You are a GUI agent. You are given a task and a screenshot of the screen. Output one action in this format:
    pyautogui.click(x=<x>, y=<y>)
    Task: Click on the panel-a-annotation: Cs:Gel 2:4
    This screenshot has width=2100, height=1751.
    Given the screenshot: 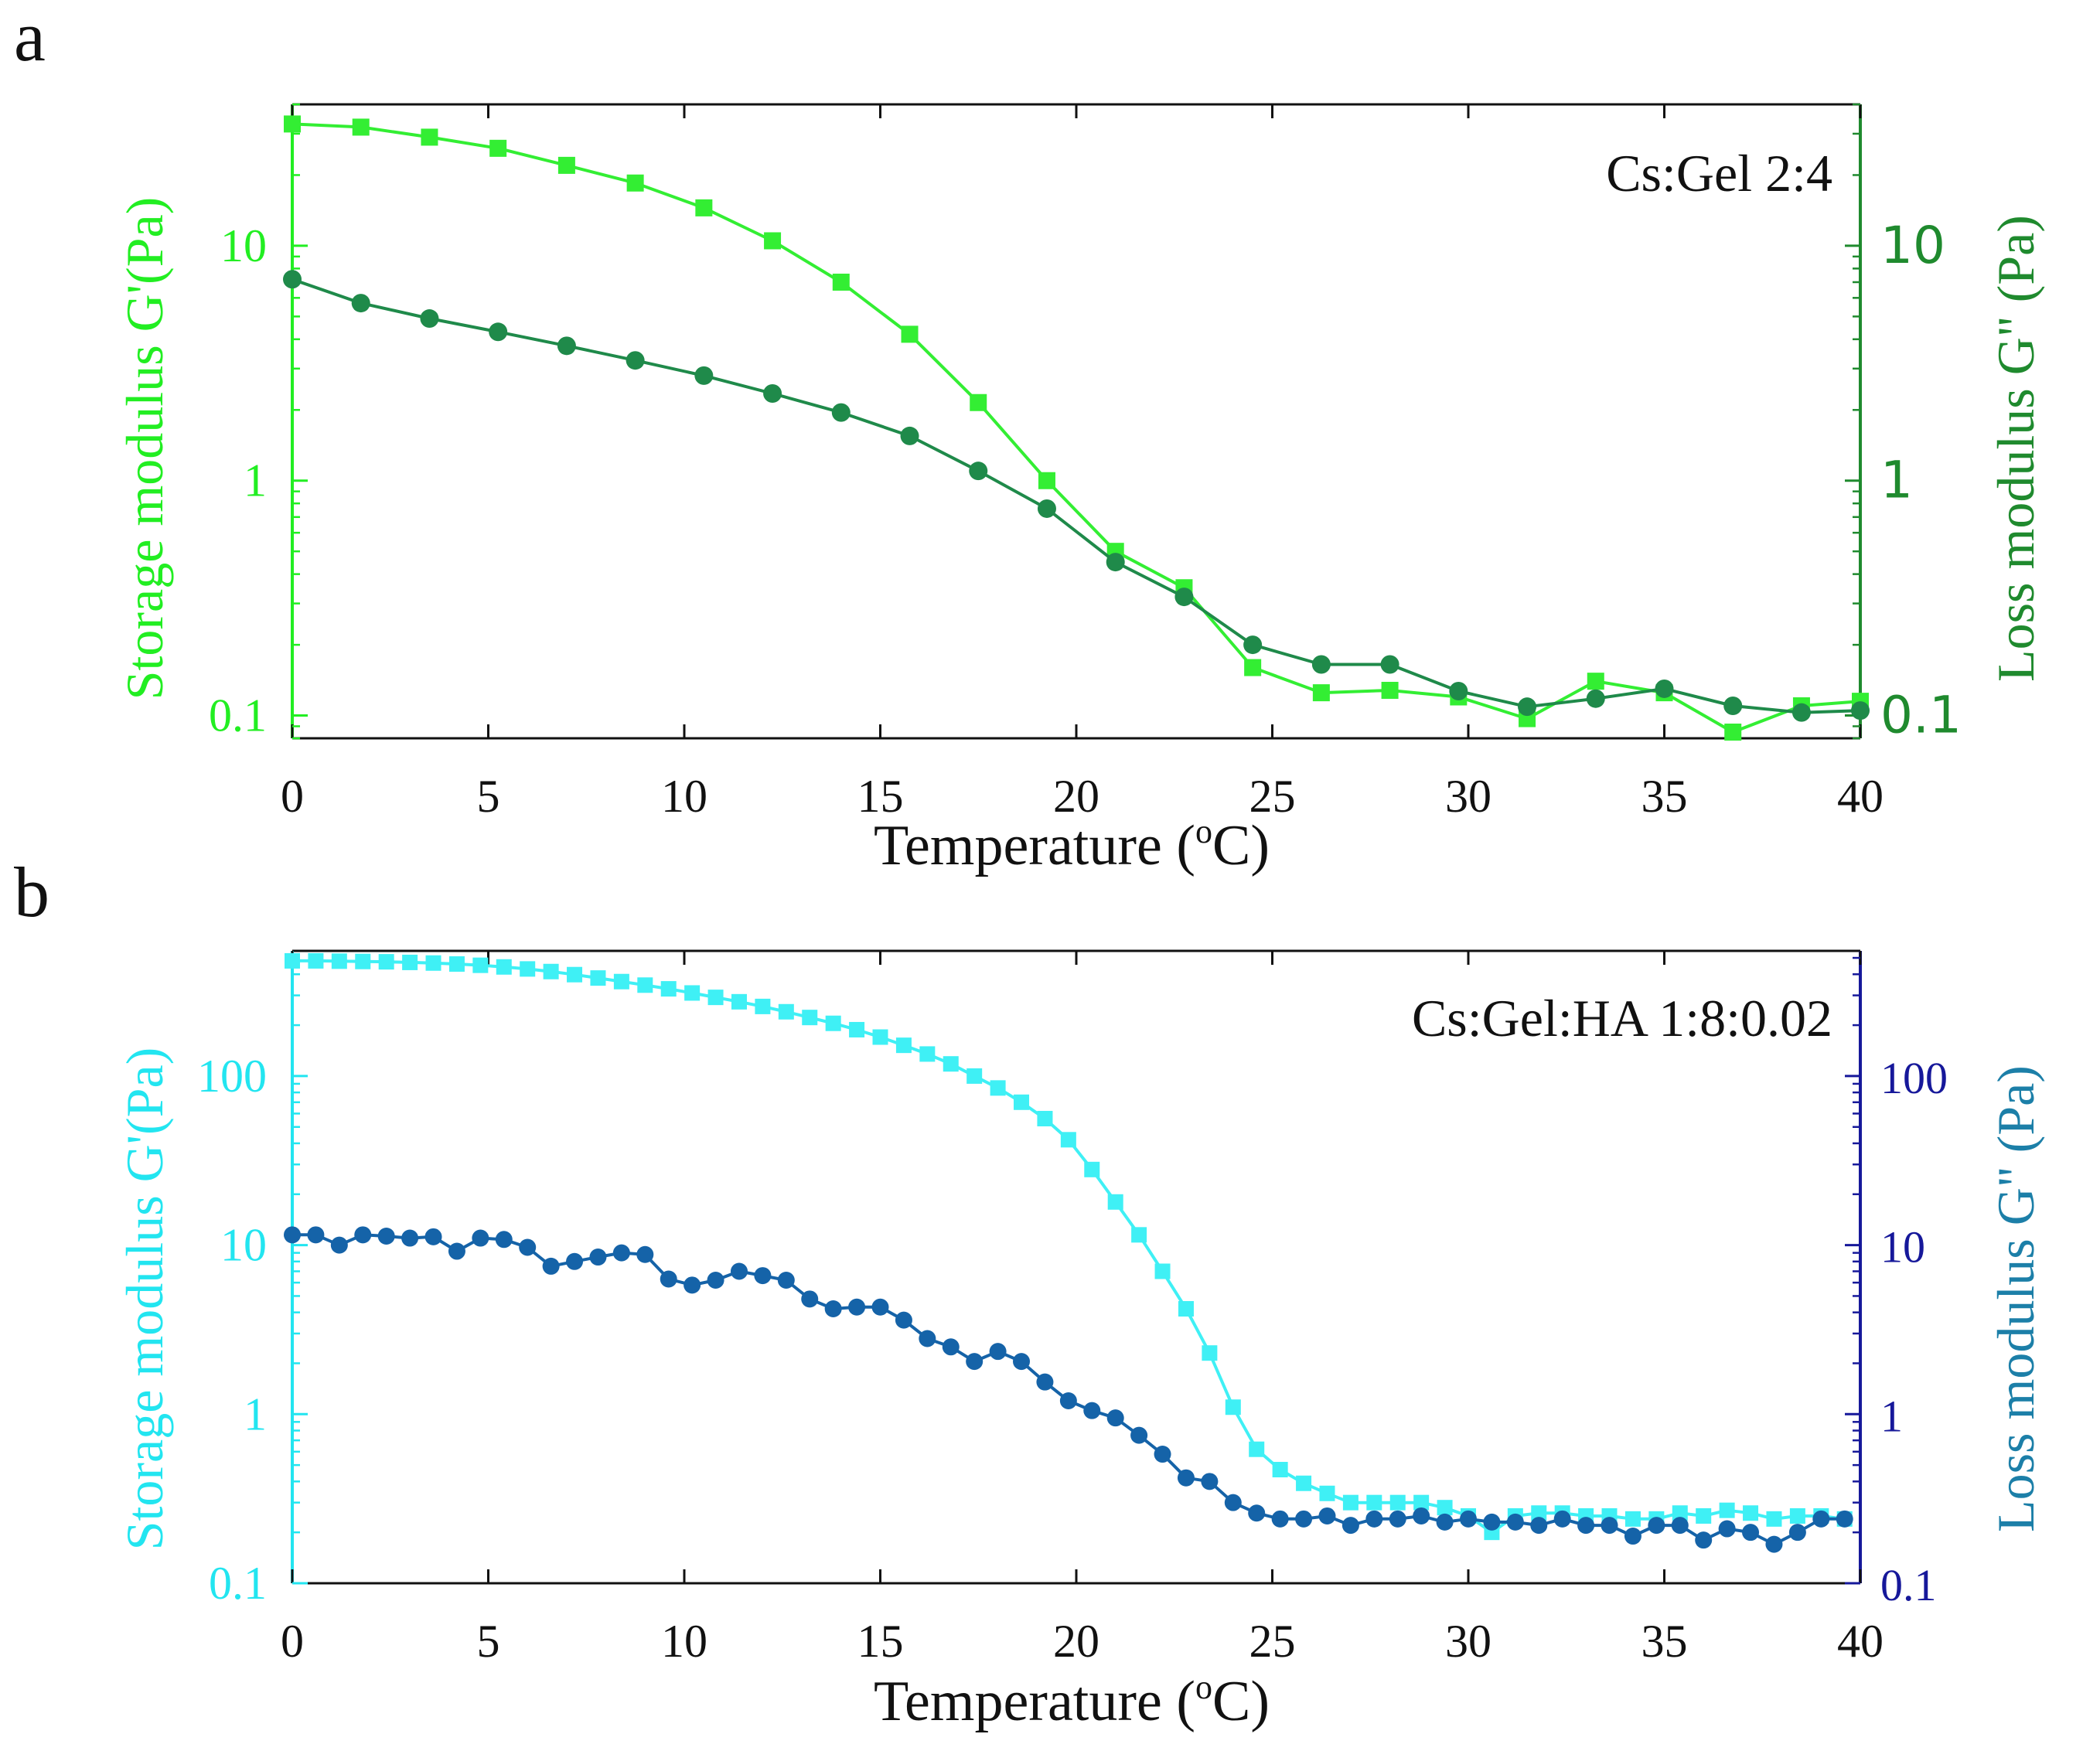 What is the action you would take?
    pyautogui.click(x=1719, y=174)
    